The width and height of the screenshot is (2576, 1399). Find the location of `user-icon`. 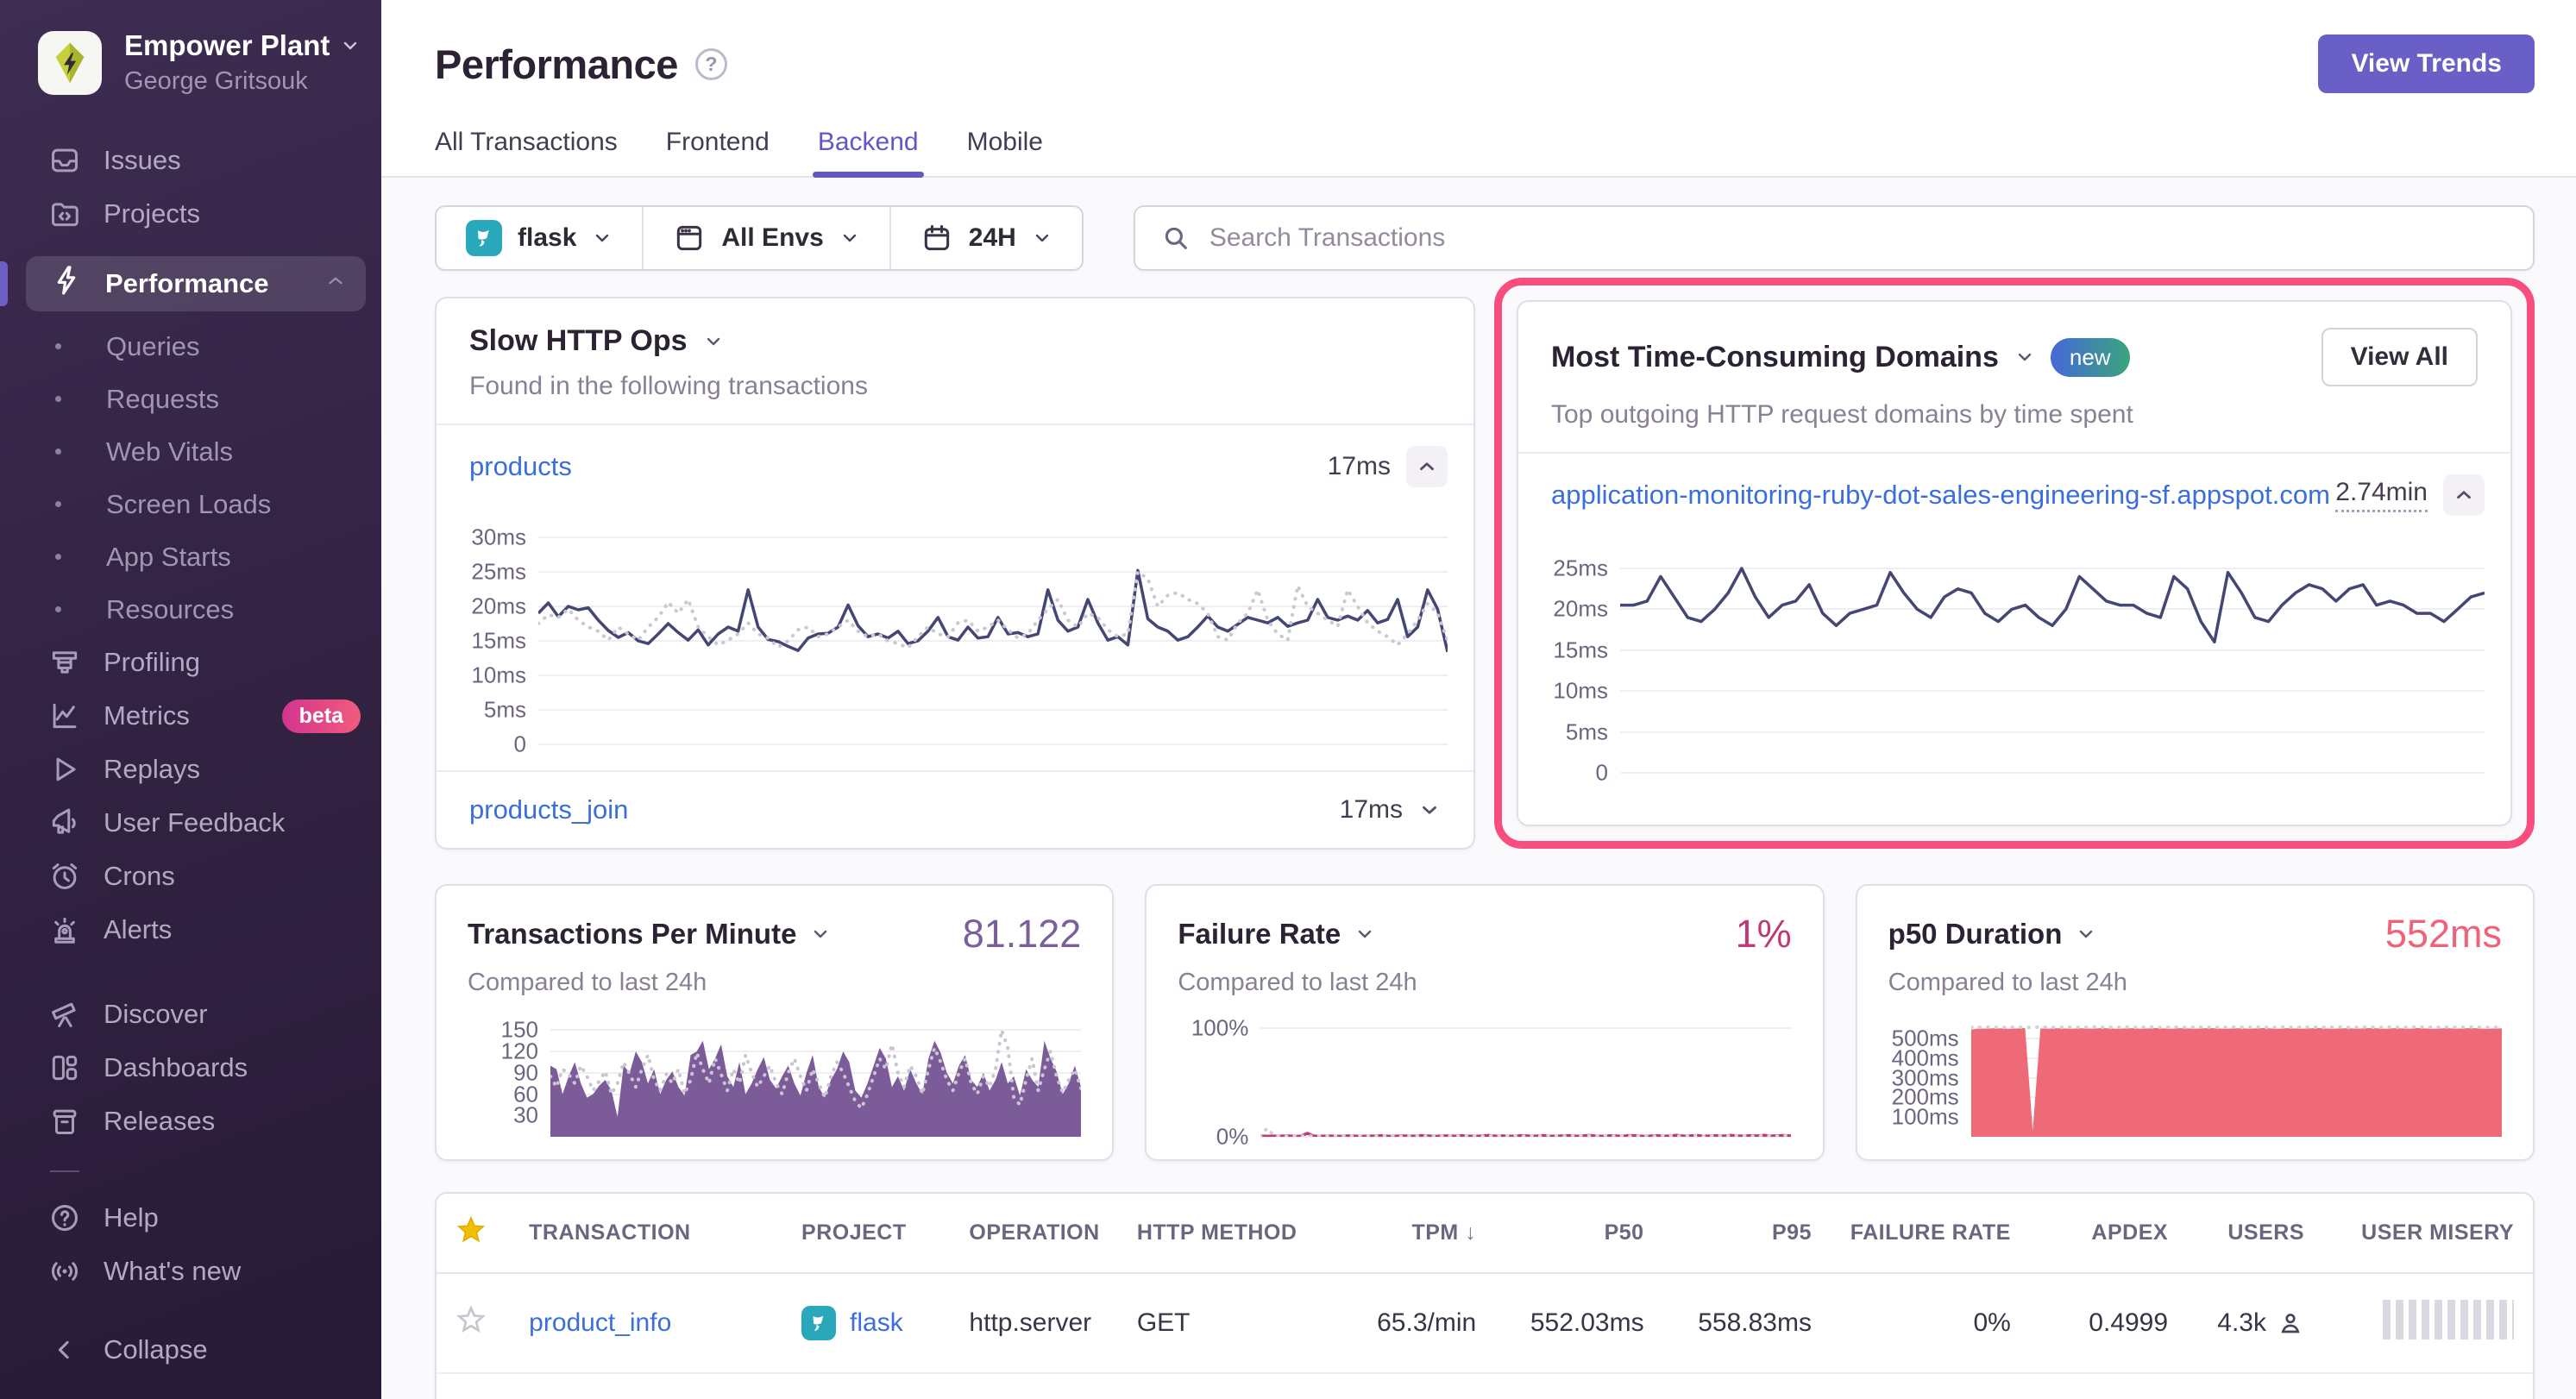

user-icon is located at coordinates (2290, 1323).